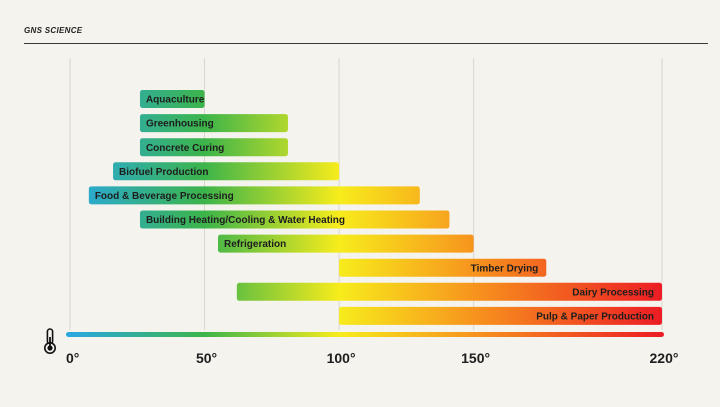 The height and width of the screenshot is (407, 720). I want to click on bar-label-refrigeration: Refrigeration, so click(255, 244).